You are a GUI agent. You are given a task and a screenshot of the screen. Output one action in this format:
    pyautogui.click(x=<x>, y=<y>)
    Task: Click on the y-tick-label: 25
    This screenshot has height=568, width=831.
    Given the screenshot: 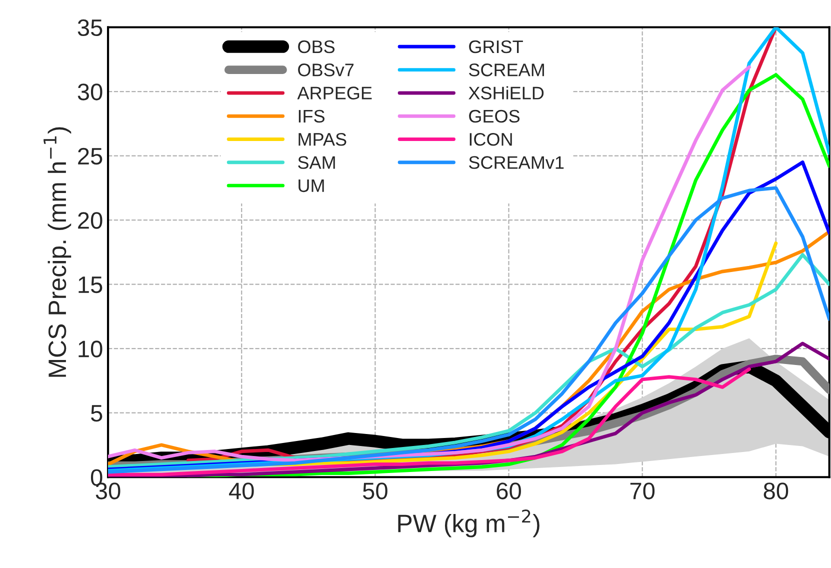 What is the action you would take?
    pyautogui.click(x=90, y=156)
    